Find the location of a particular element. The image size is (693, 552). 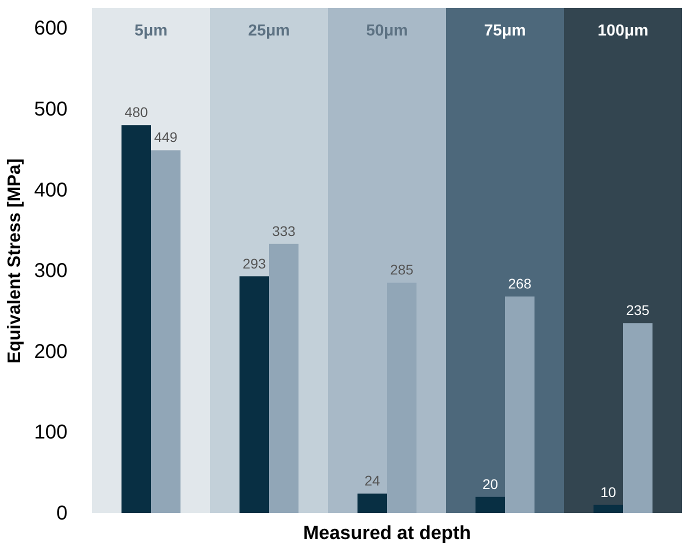

x-tick-label: 100μm is located at coordinates (623, 31).